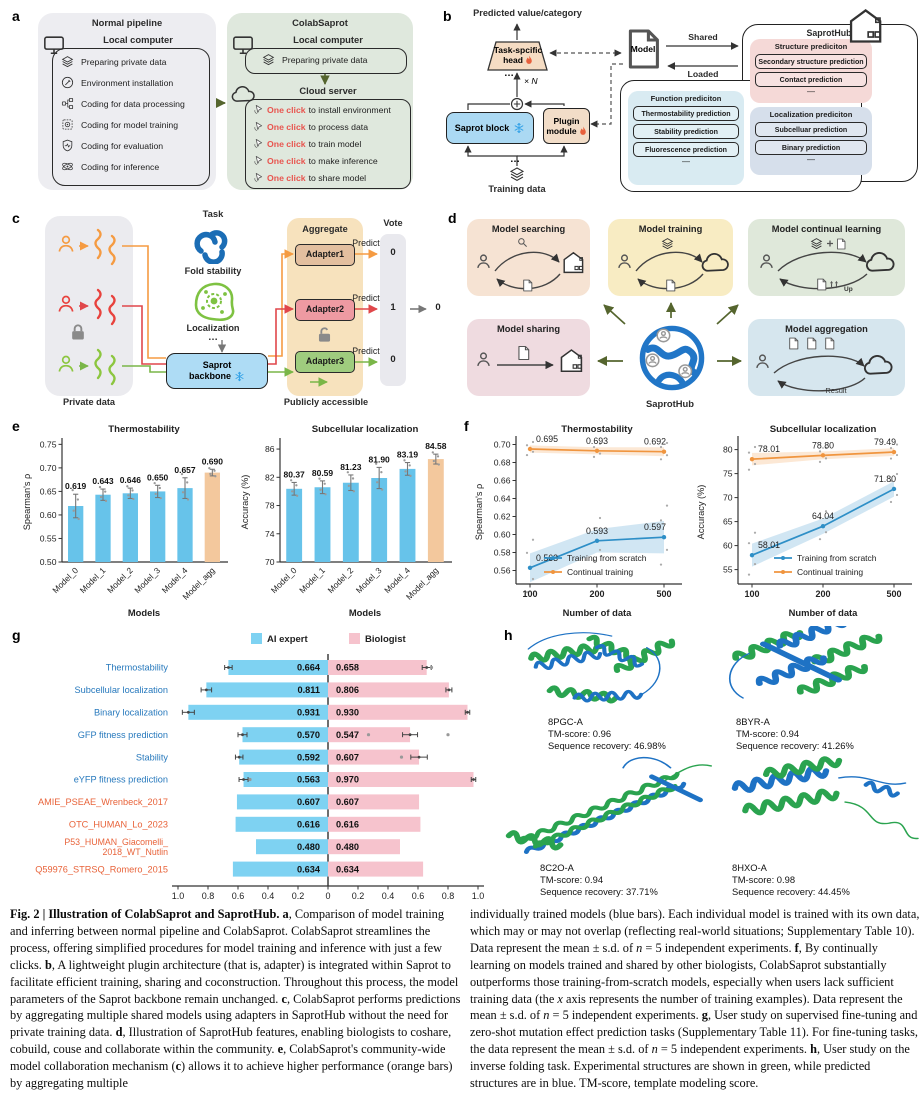  Describe the element at coordinates (523, 243) in the screenshot. I see `search-icon` at that location.